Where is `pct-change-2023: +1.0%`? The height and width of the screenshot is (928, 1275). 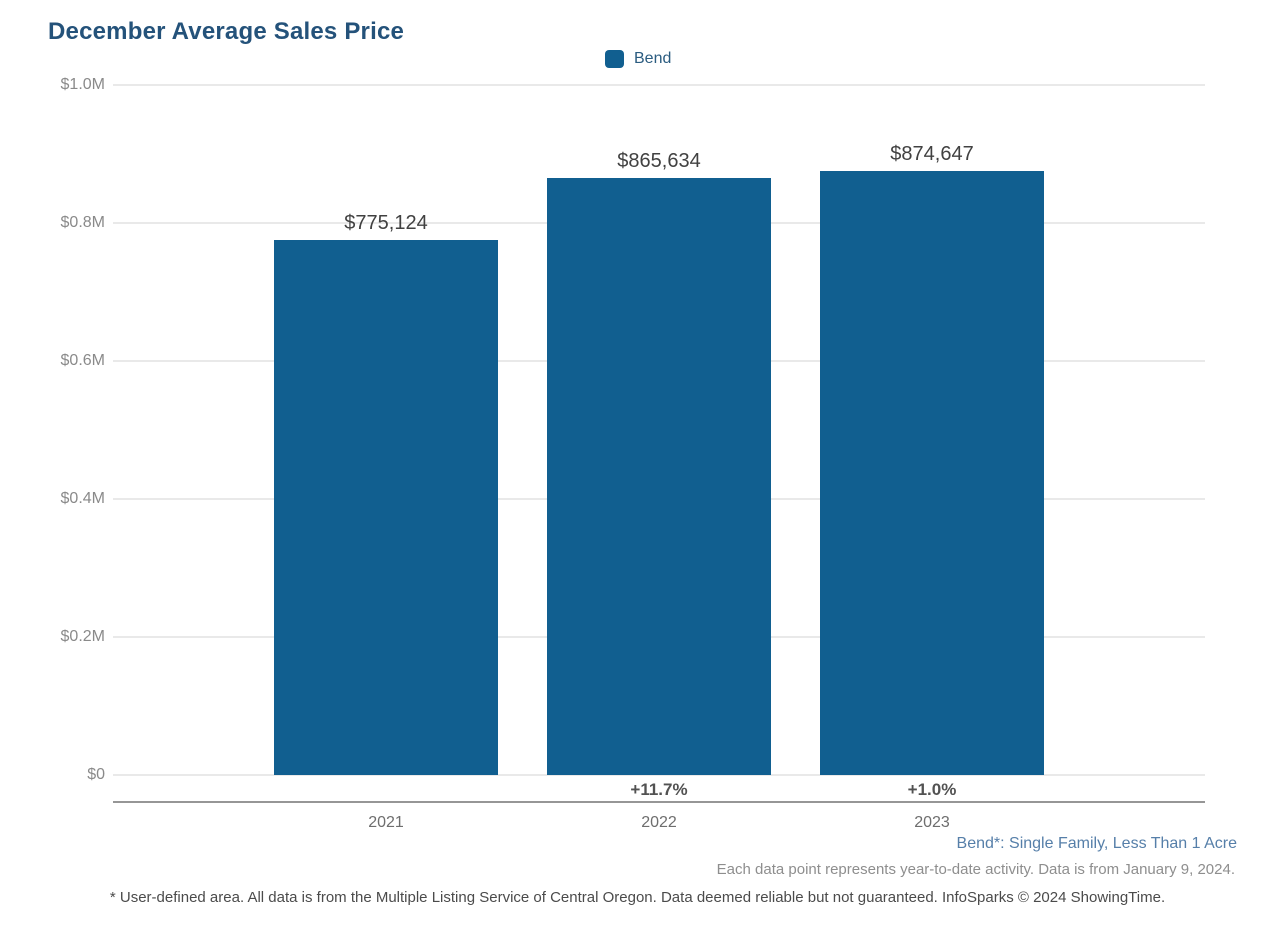 pct-change-2023: +1.0% is located at coordinates (932, 789).